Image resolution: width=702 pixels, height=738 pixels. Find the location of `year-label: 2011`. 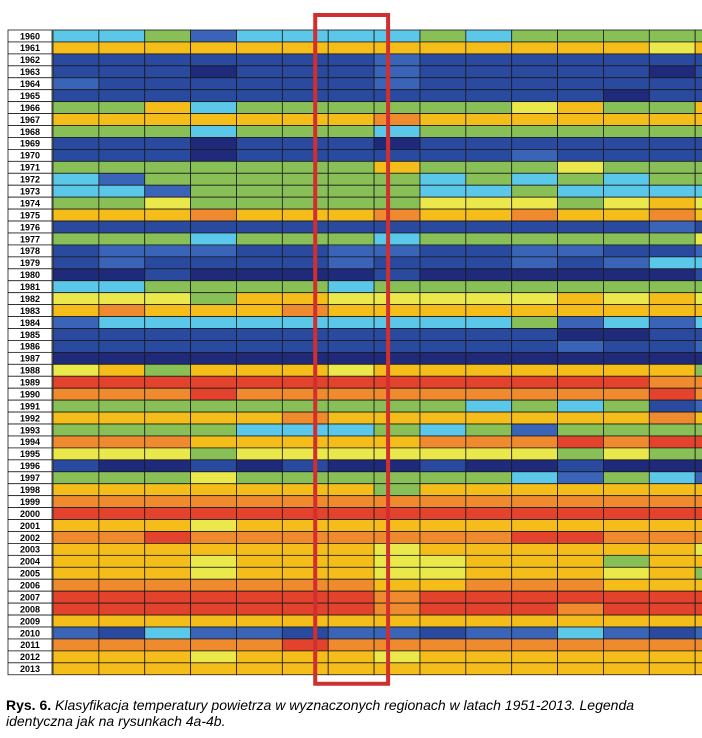

year-label: 2011 is located at coordinates (30, 645).